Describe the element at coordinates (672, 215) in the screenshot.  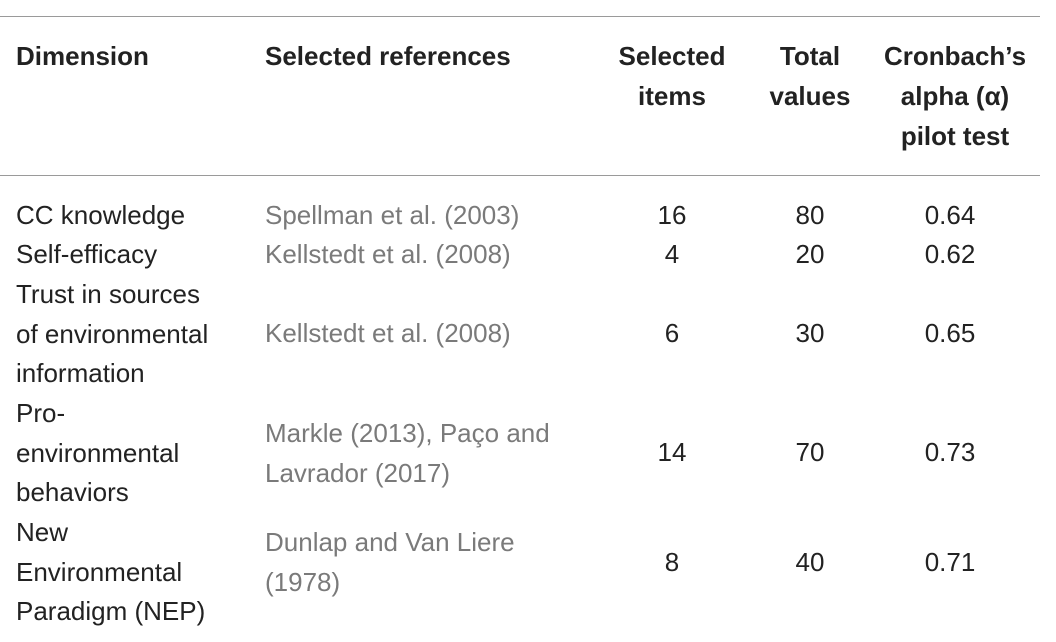
I see `cell-selected-items: 16` at that location.